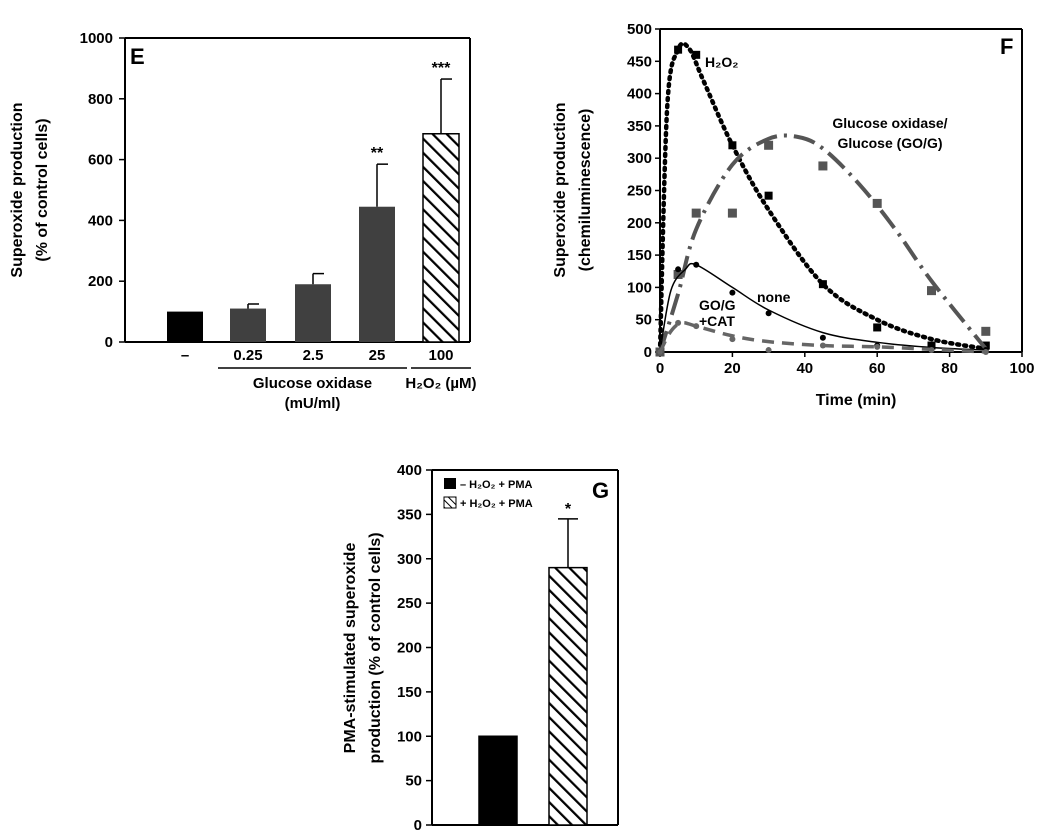 The width and height of the screenshot is (1050, 838). Describe the element at coordinates (639, 94) in the screenshot. I see `panel-f-ytick-label: 400` at that location.